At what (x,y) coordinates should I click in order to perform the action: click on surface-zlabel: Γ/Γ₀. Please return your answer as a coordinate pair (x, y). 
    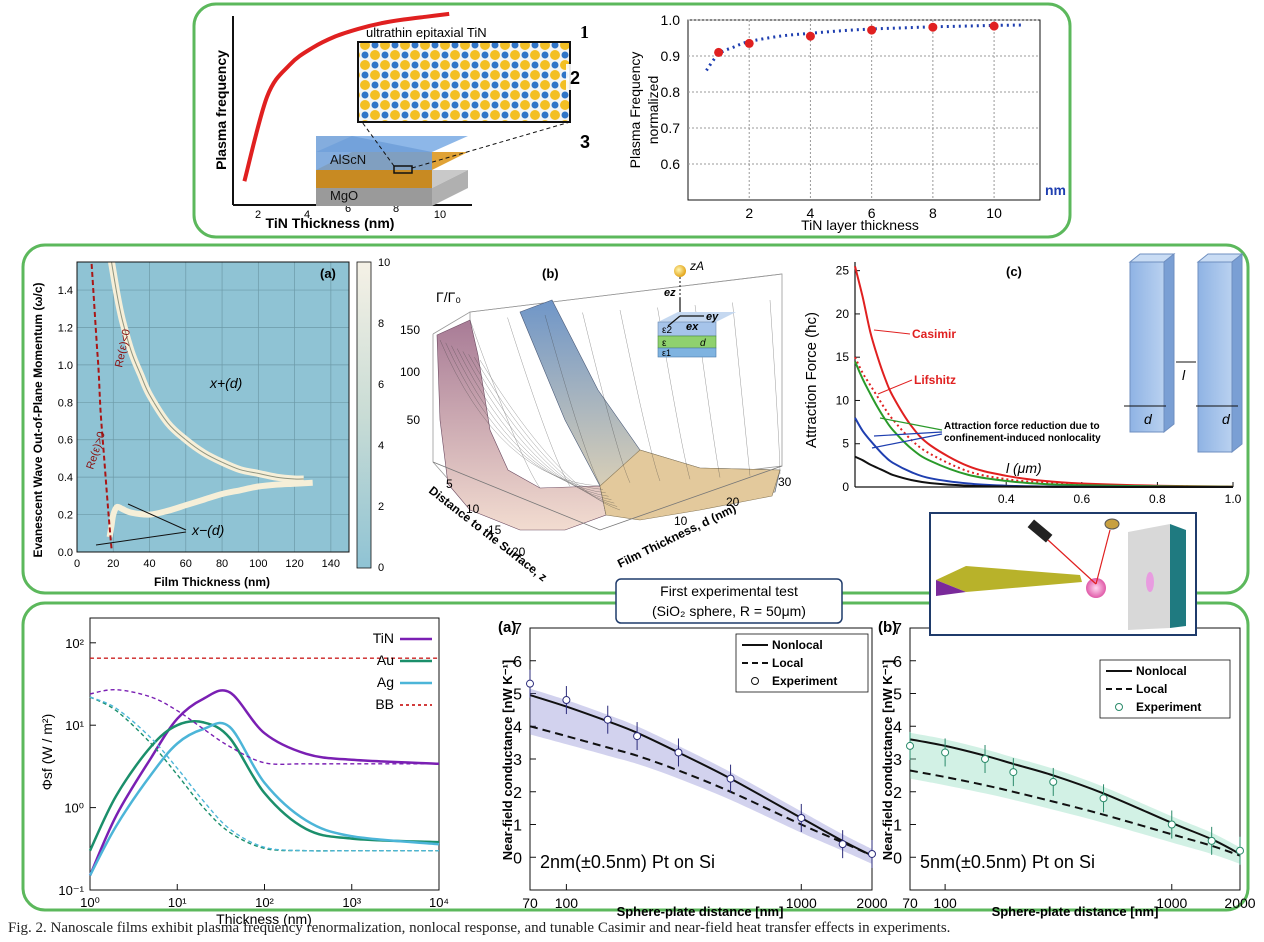
    Looking at the image, I should click on (448, 297).